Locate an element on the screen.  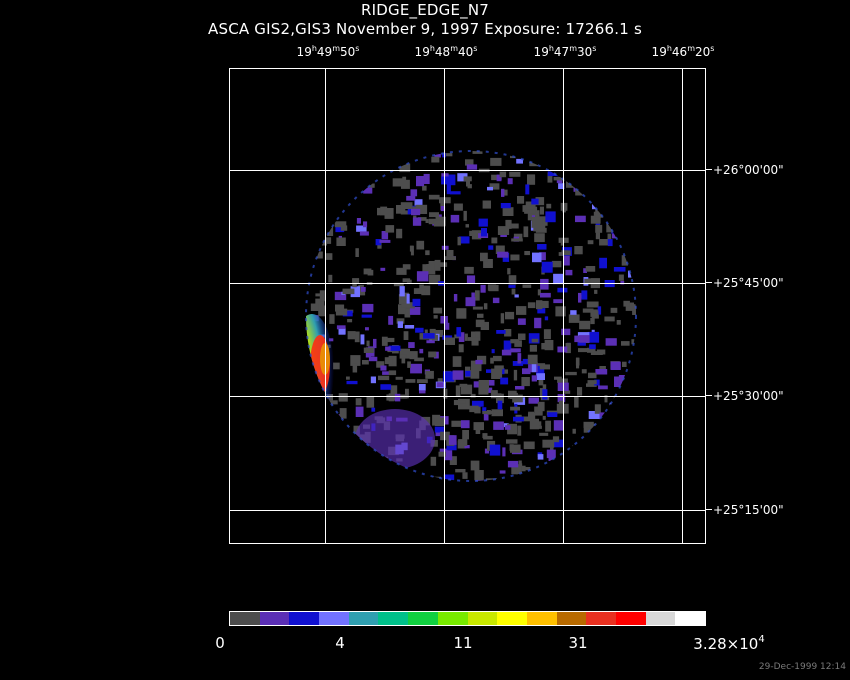
dec-grid-line is located at coordinates (467, 510).